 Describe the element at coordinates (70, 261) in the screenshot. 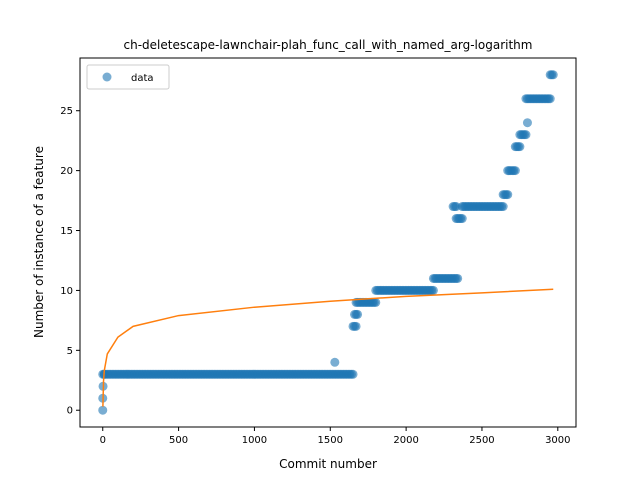

I see `y-axis: 0 5 10 15 20 25` at that location.